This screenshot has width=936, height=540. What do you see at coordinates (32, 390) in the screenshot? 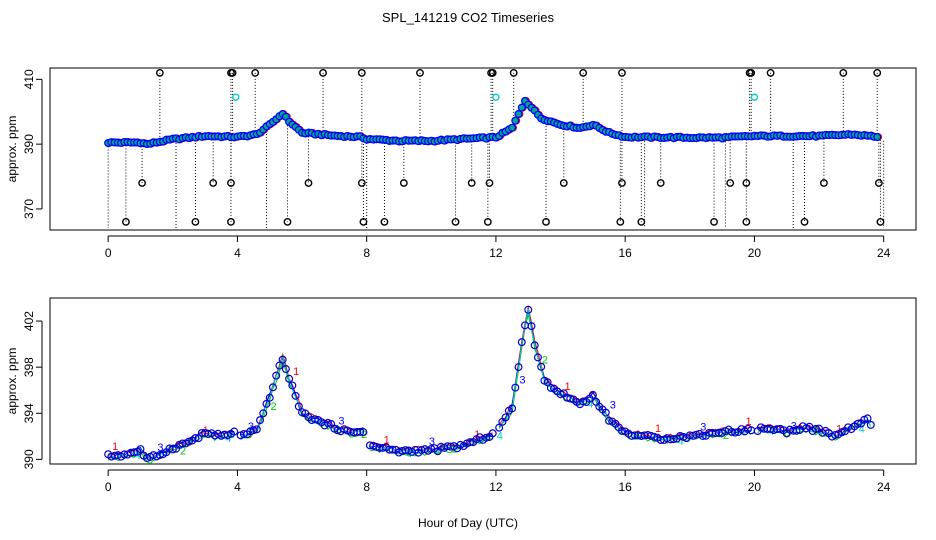
I see `panel-bottom-y-axis: 390 394 398 402` at bounding box center [32, 390].